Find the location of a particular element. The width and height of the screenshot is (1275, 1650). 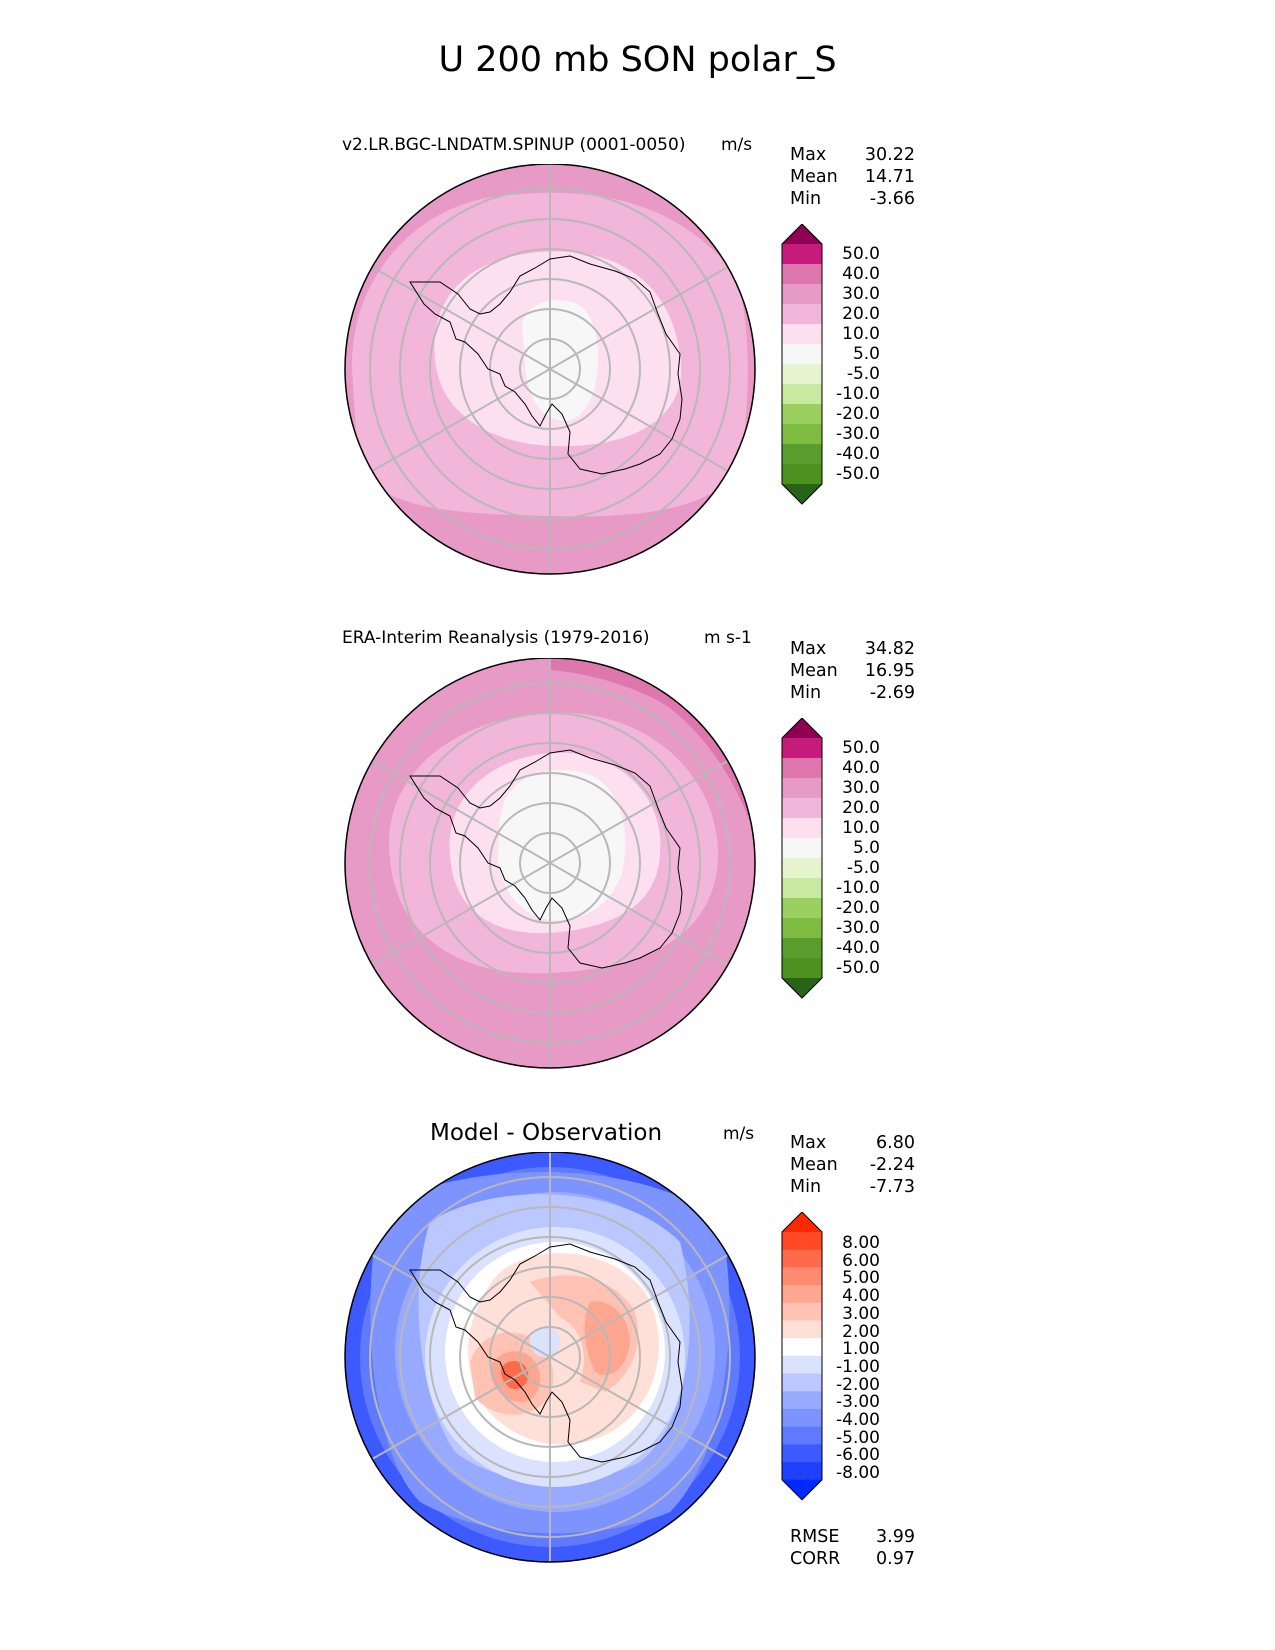

panel-3-colorbar-segments is located at coordinates (802, 1356).